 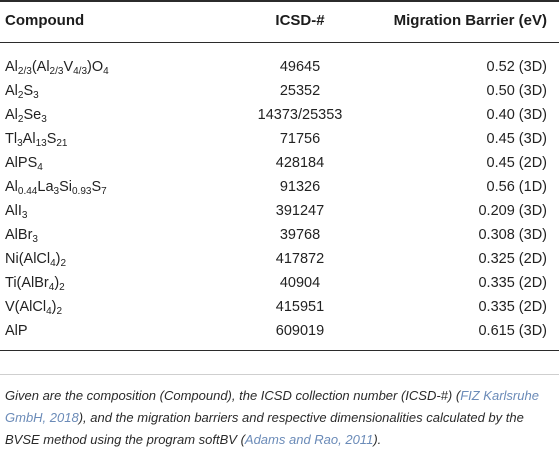 What do you see at coordinates (516, 163) in the screenshot?
I see `barrier-cell: 0.45 (2D)` at bounding box center [516, 163].